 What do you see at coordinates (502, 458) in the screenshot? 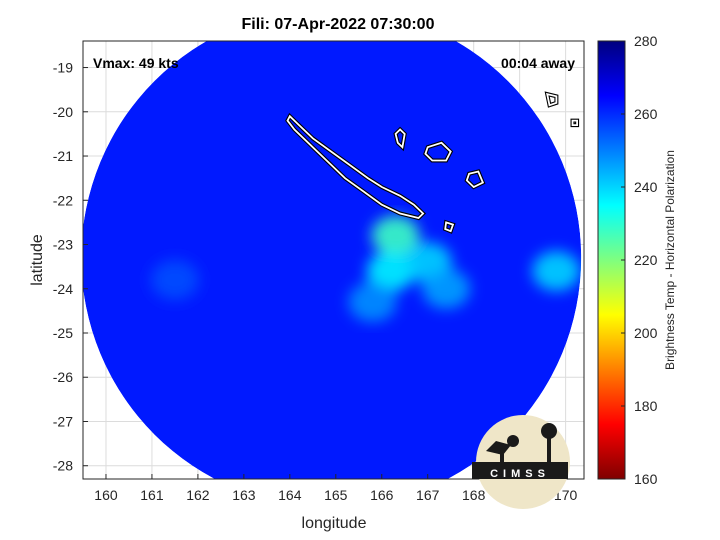
I see `dish-stand-icon` at bounding box center [502, 458].